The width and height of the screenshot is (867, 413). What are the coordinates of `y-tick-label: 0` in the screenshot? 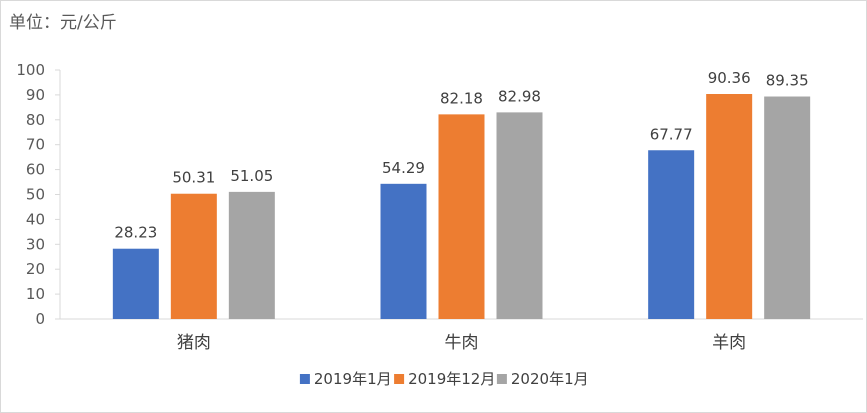 It's located at (40, 319).